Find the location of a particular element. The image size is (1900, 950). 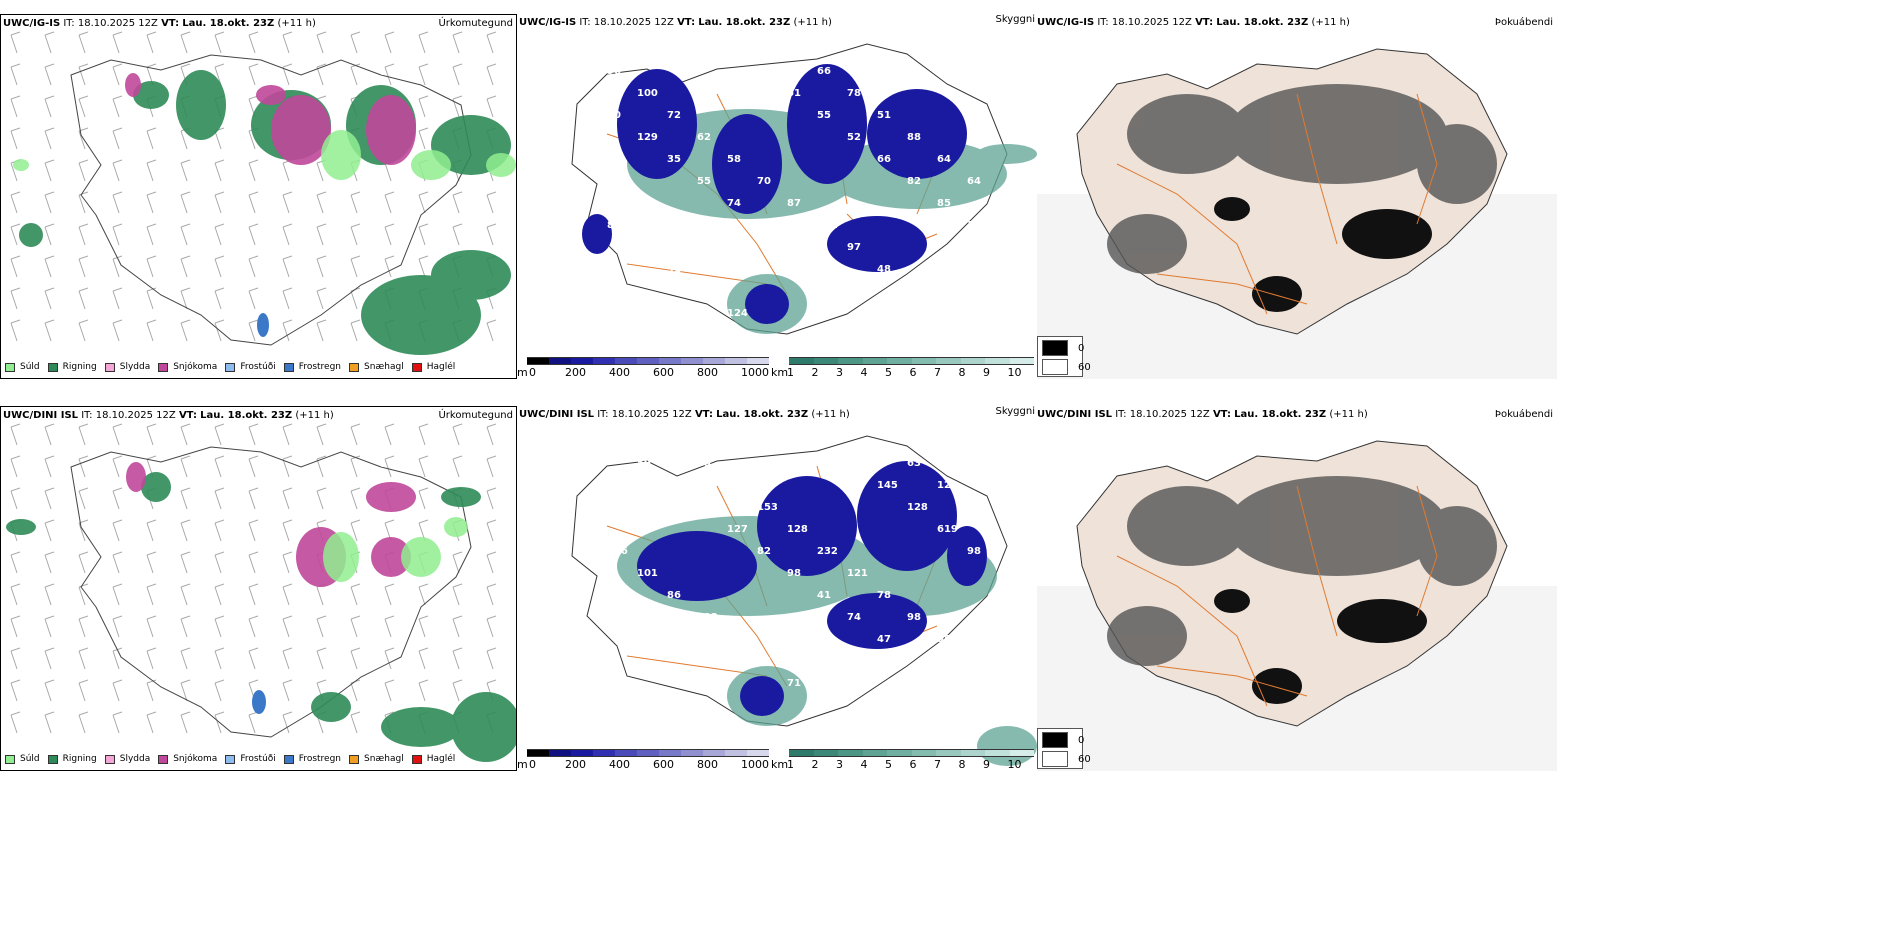

legend-item: Snjókoma is located at coordinates (187, 367).